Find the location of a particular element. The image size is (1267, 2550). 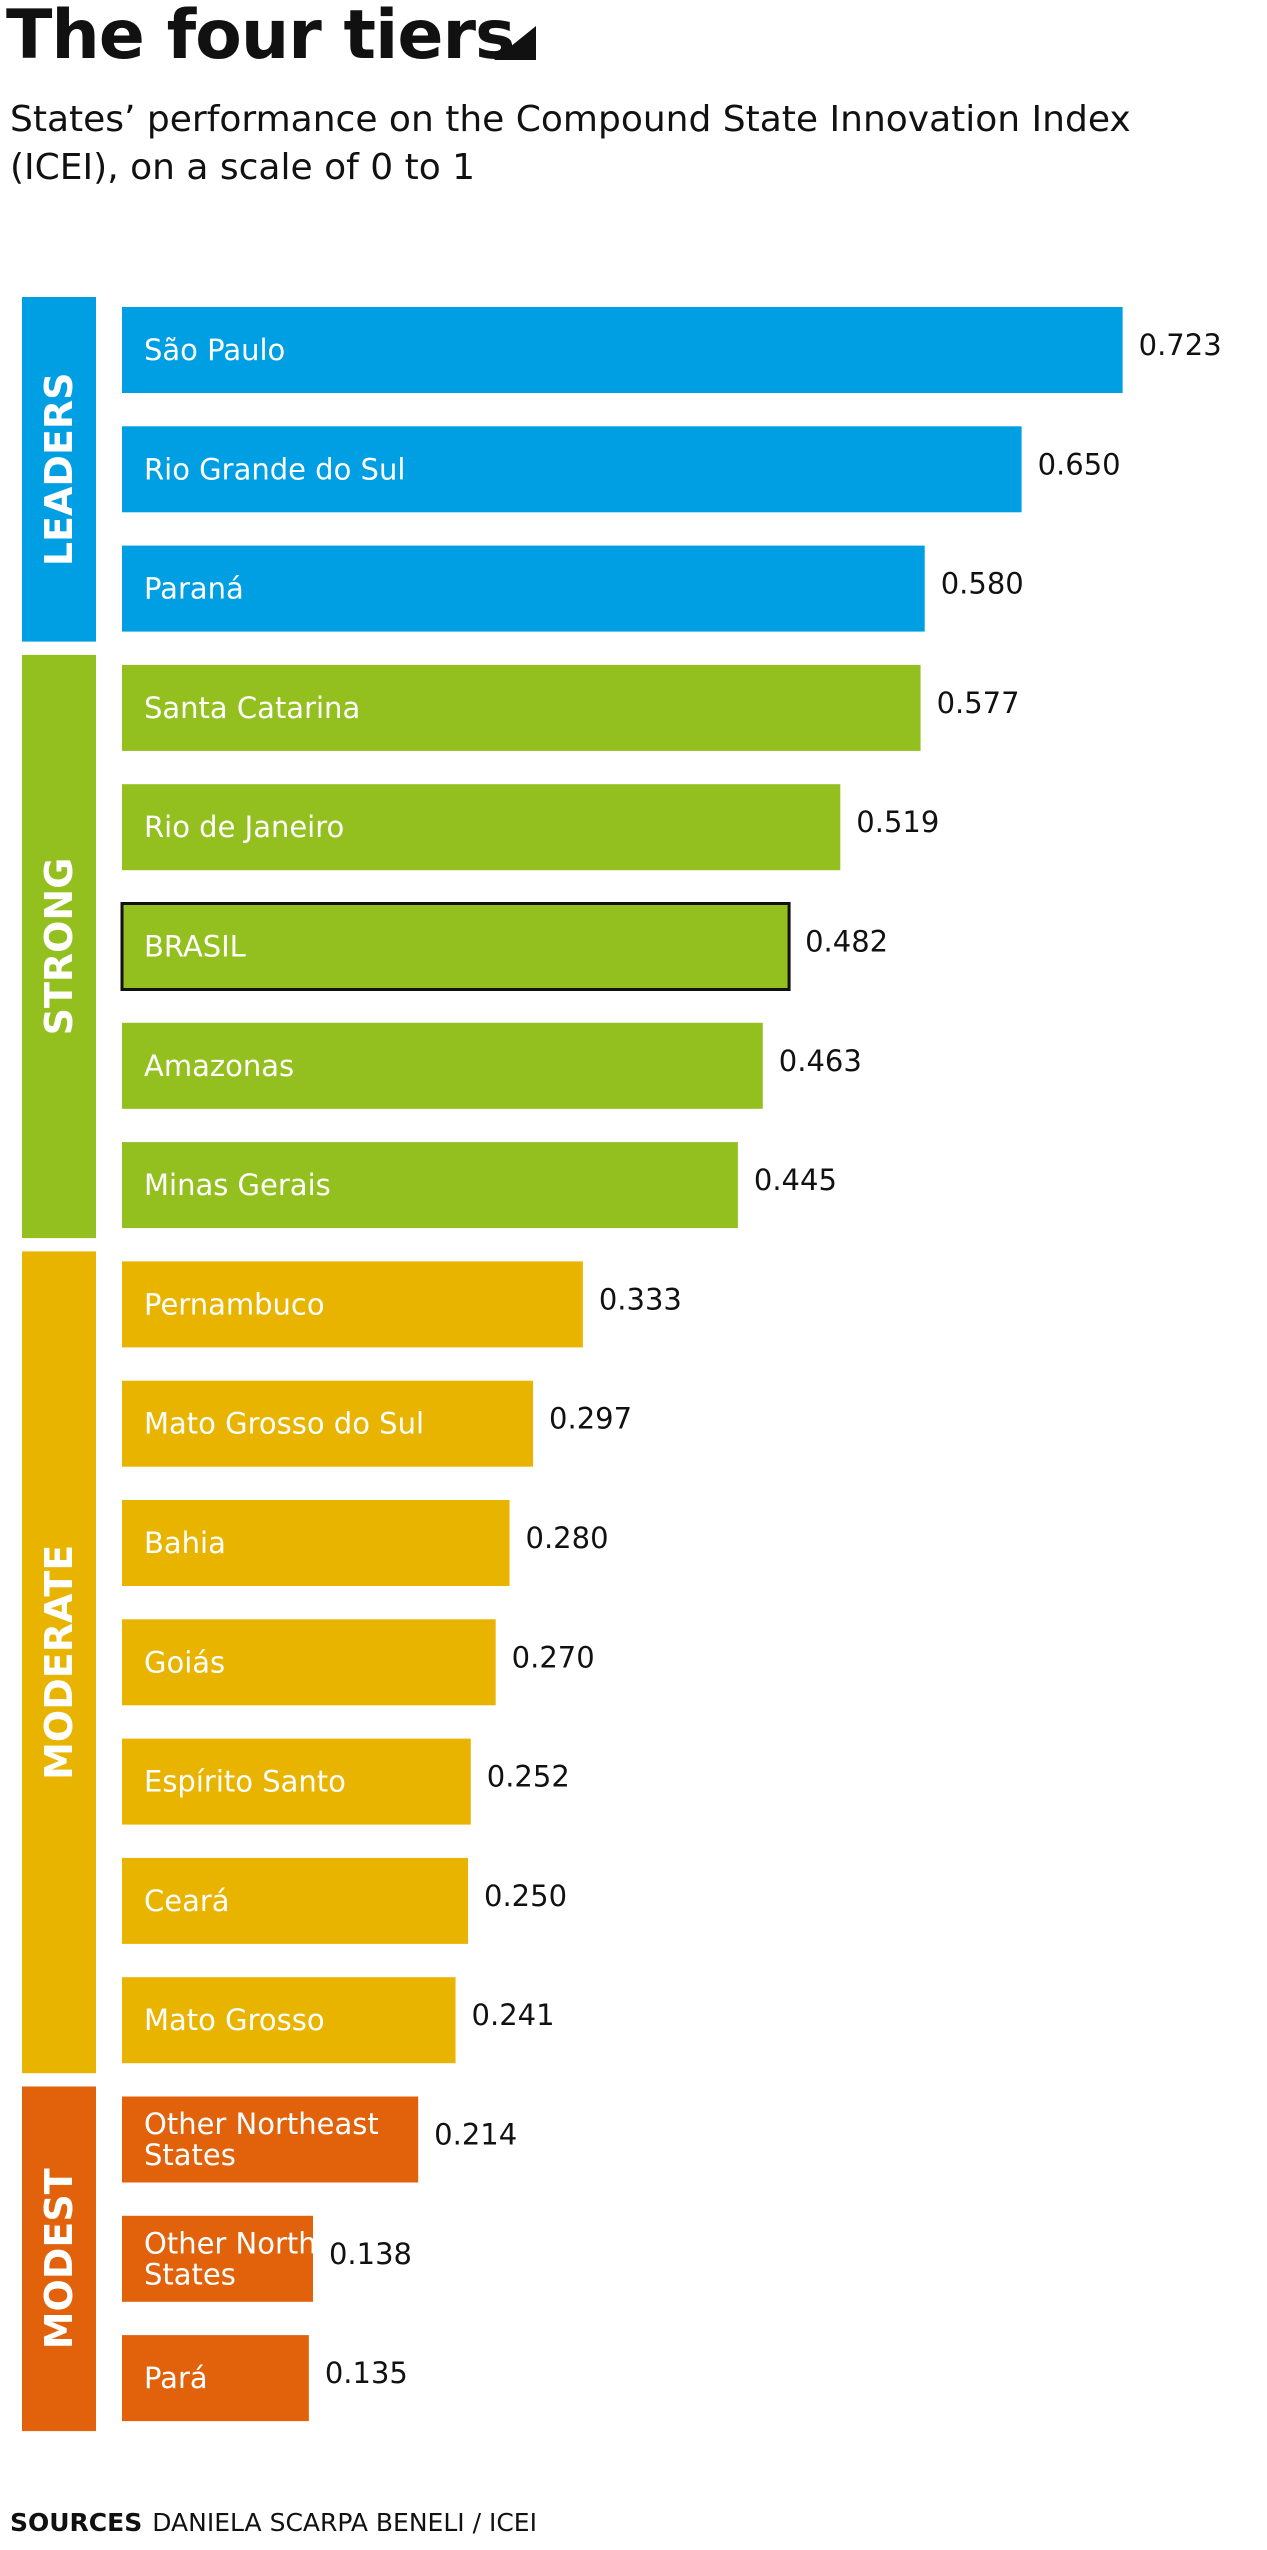

bar-label-minas-gerais: Minas Gerais is located at coordinates (237, 1185).